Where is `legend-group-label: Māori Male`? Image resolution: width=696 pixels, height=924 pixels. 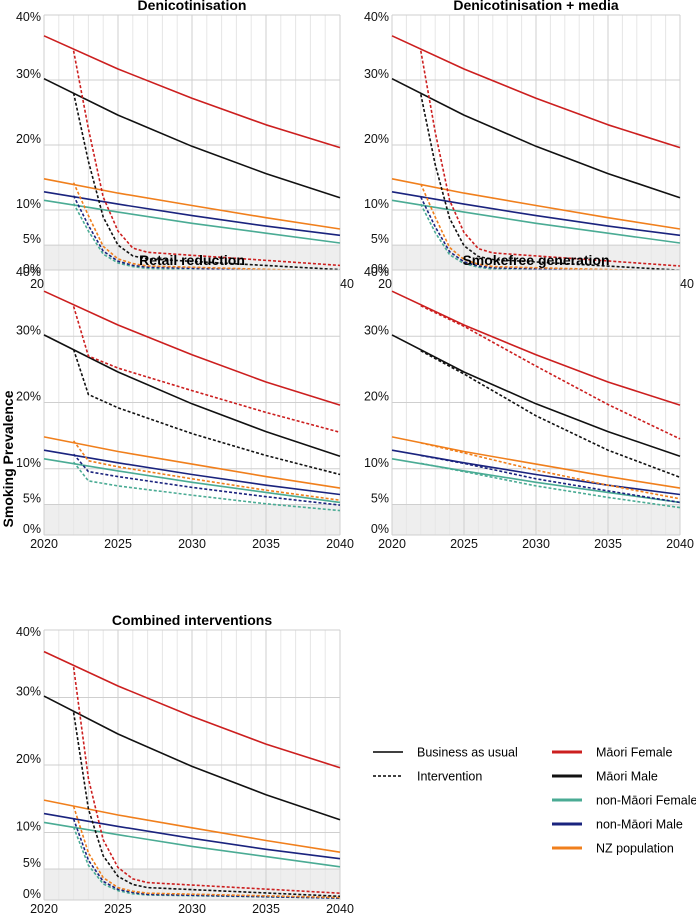 legend-group-label: Māori Male is located at coordinates (627, 777).